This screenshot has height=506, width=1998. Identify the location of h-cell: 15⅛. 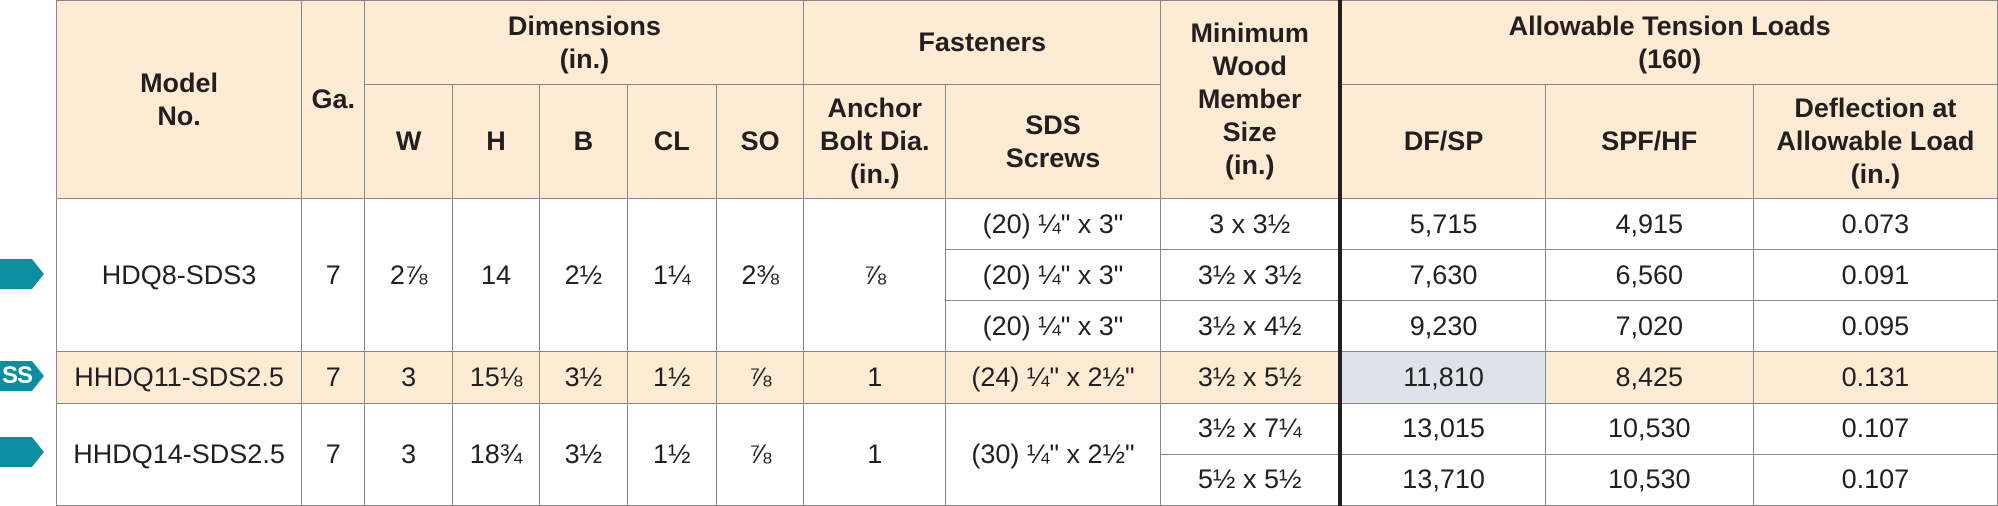
(496, 377).